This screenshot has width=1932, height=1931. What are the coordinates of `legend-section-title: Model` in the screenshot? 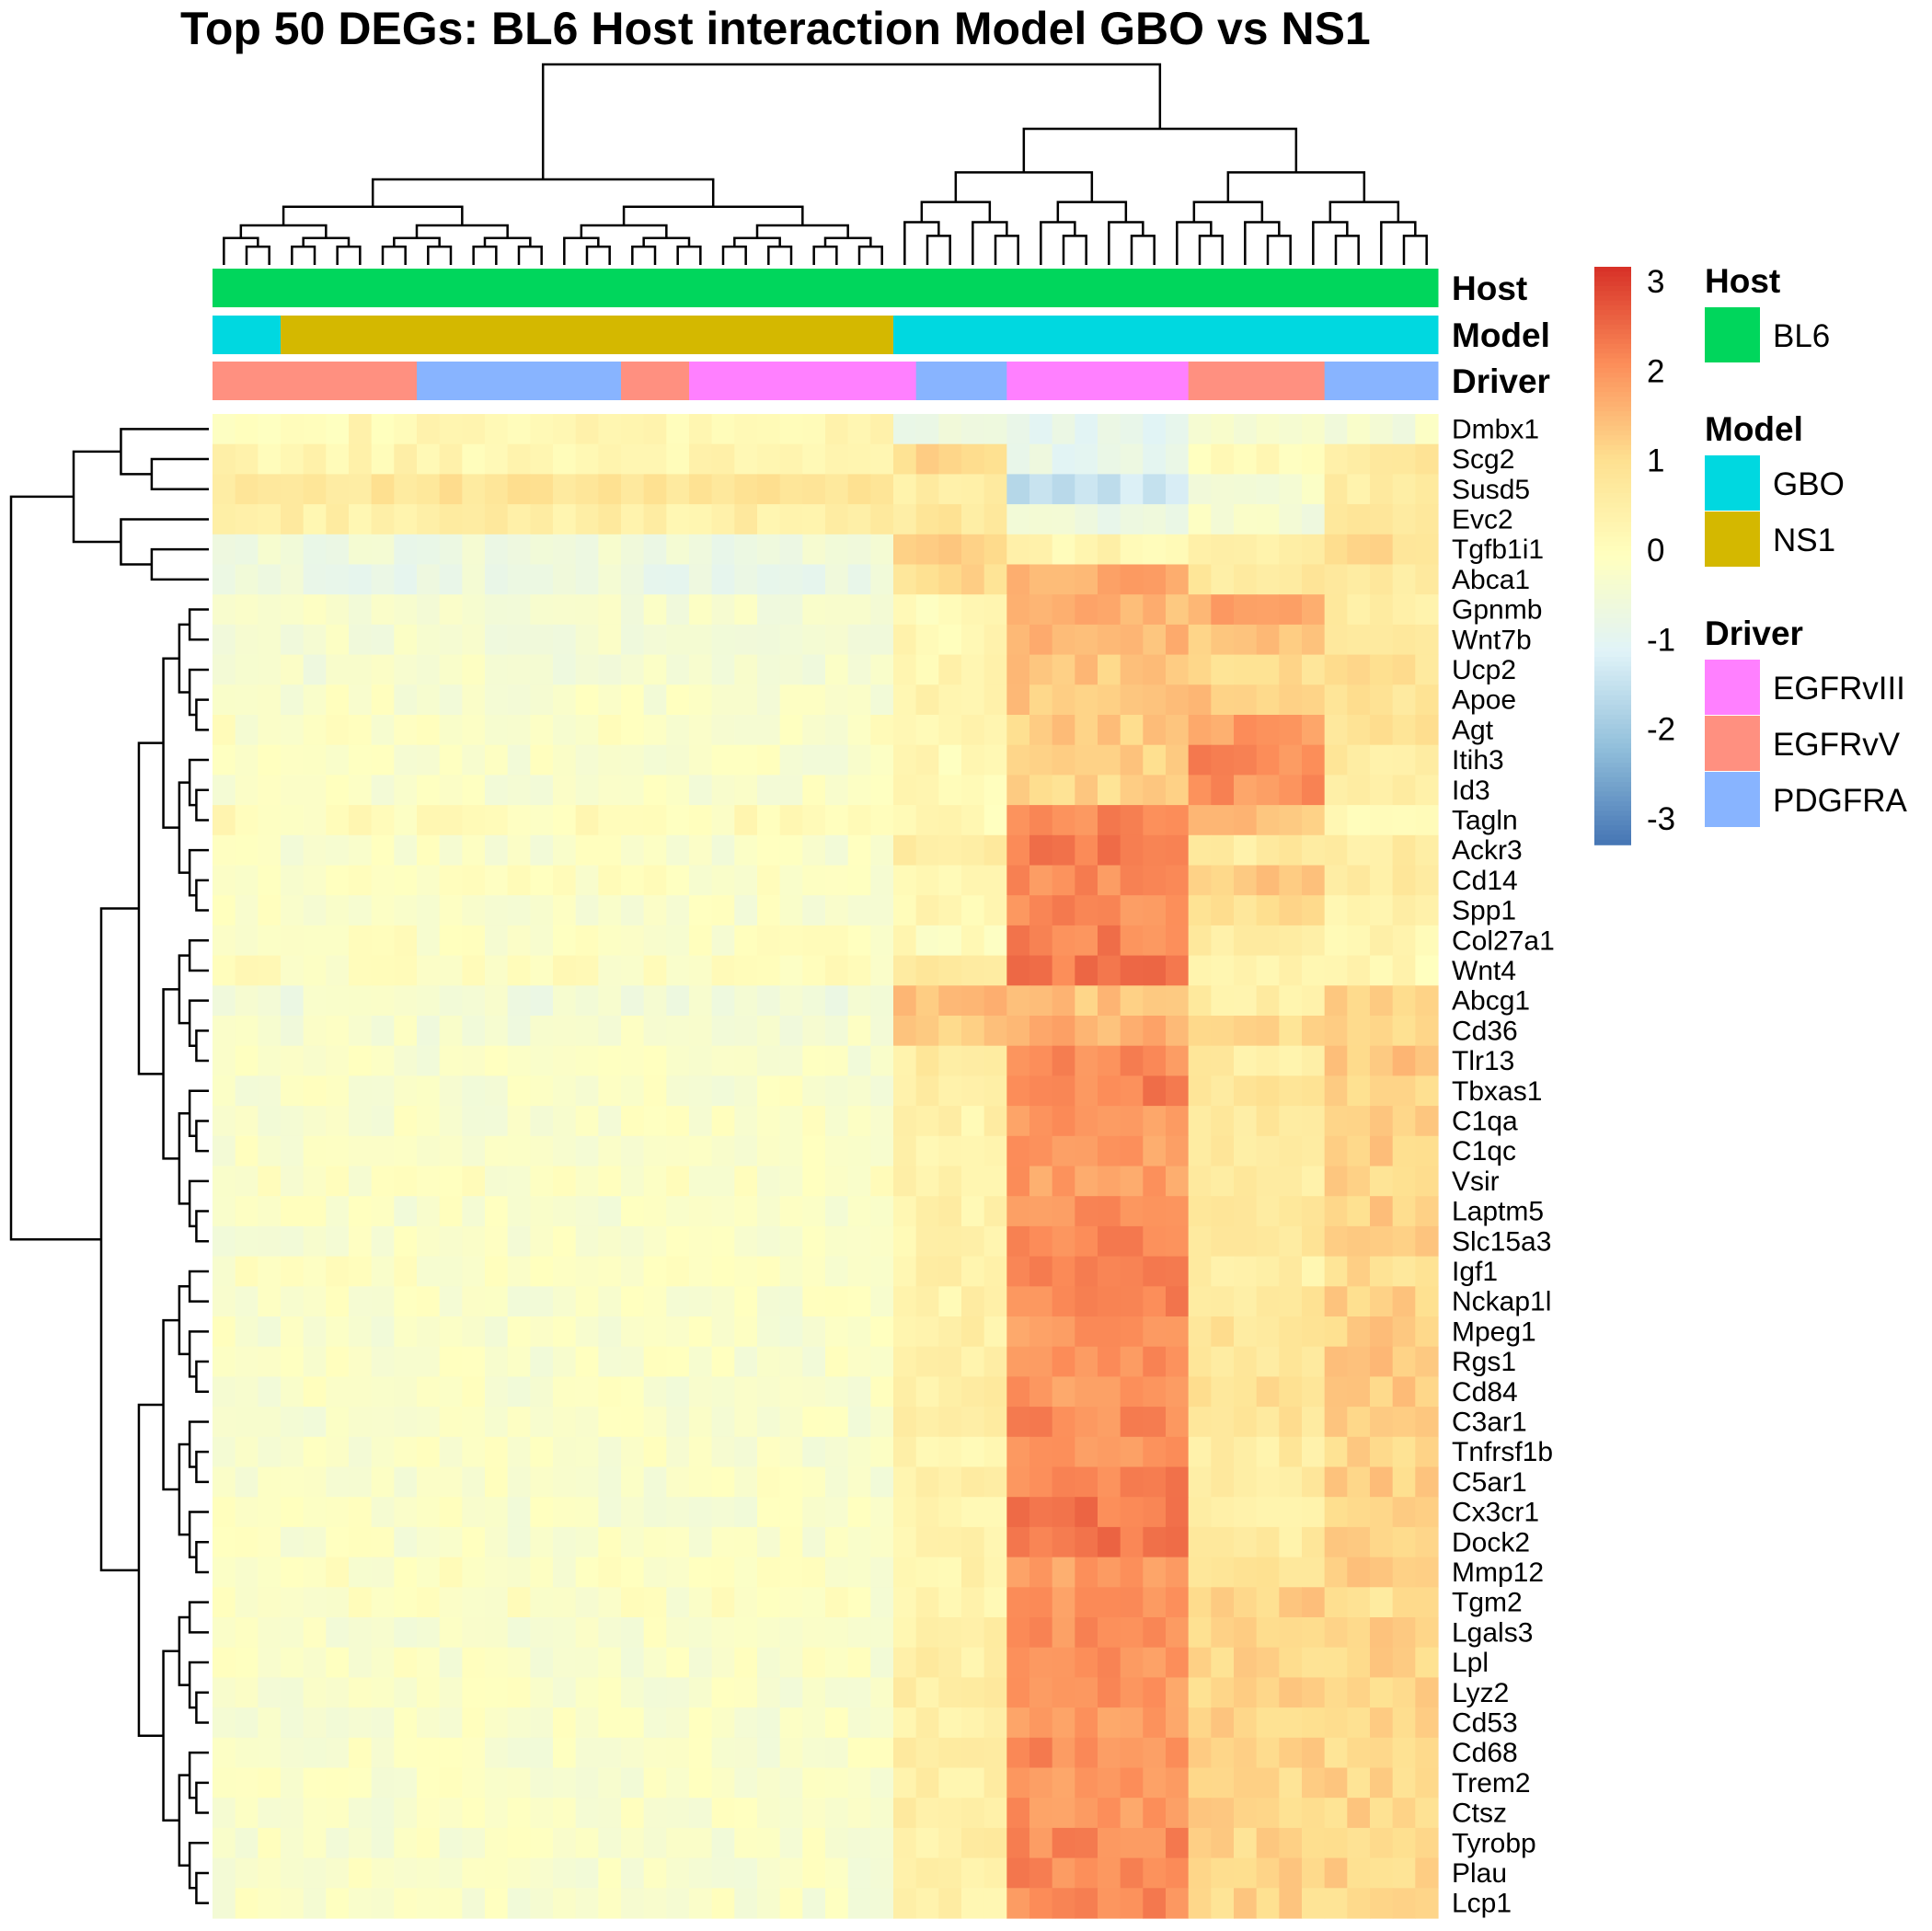 It's located at (1754, 429).